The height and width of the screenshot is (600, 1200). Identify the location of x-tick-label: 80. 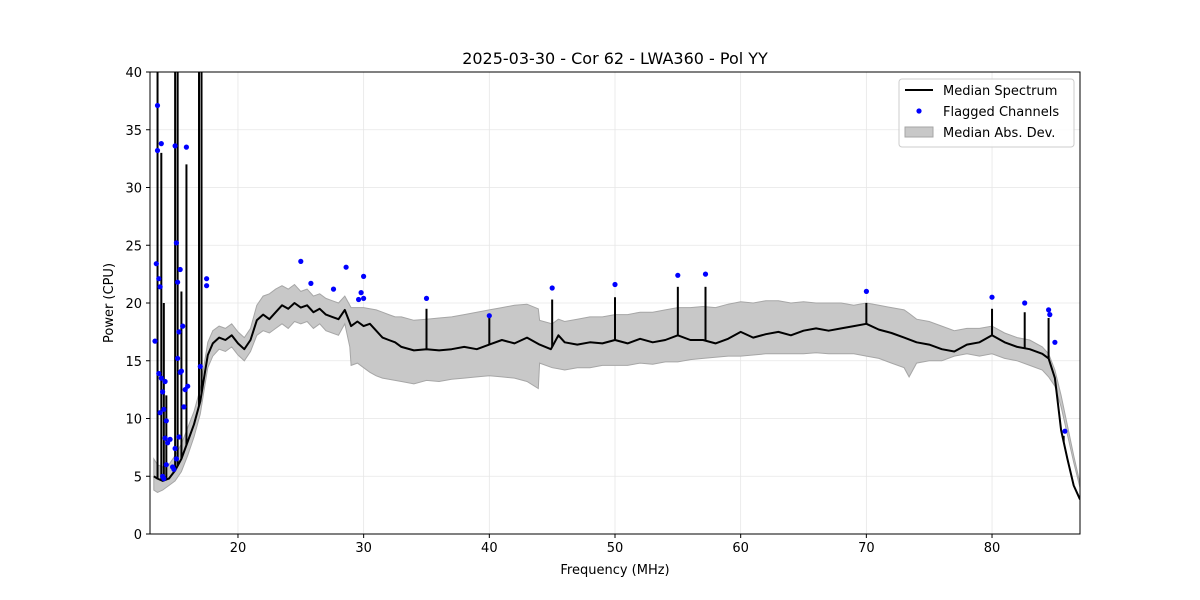
(992, 548).